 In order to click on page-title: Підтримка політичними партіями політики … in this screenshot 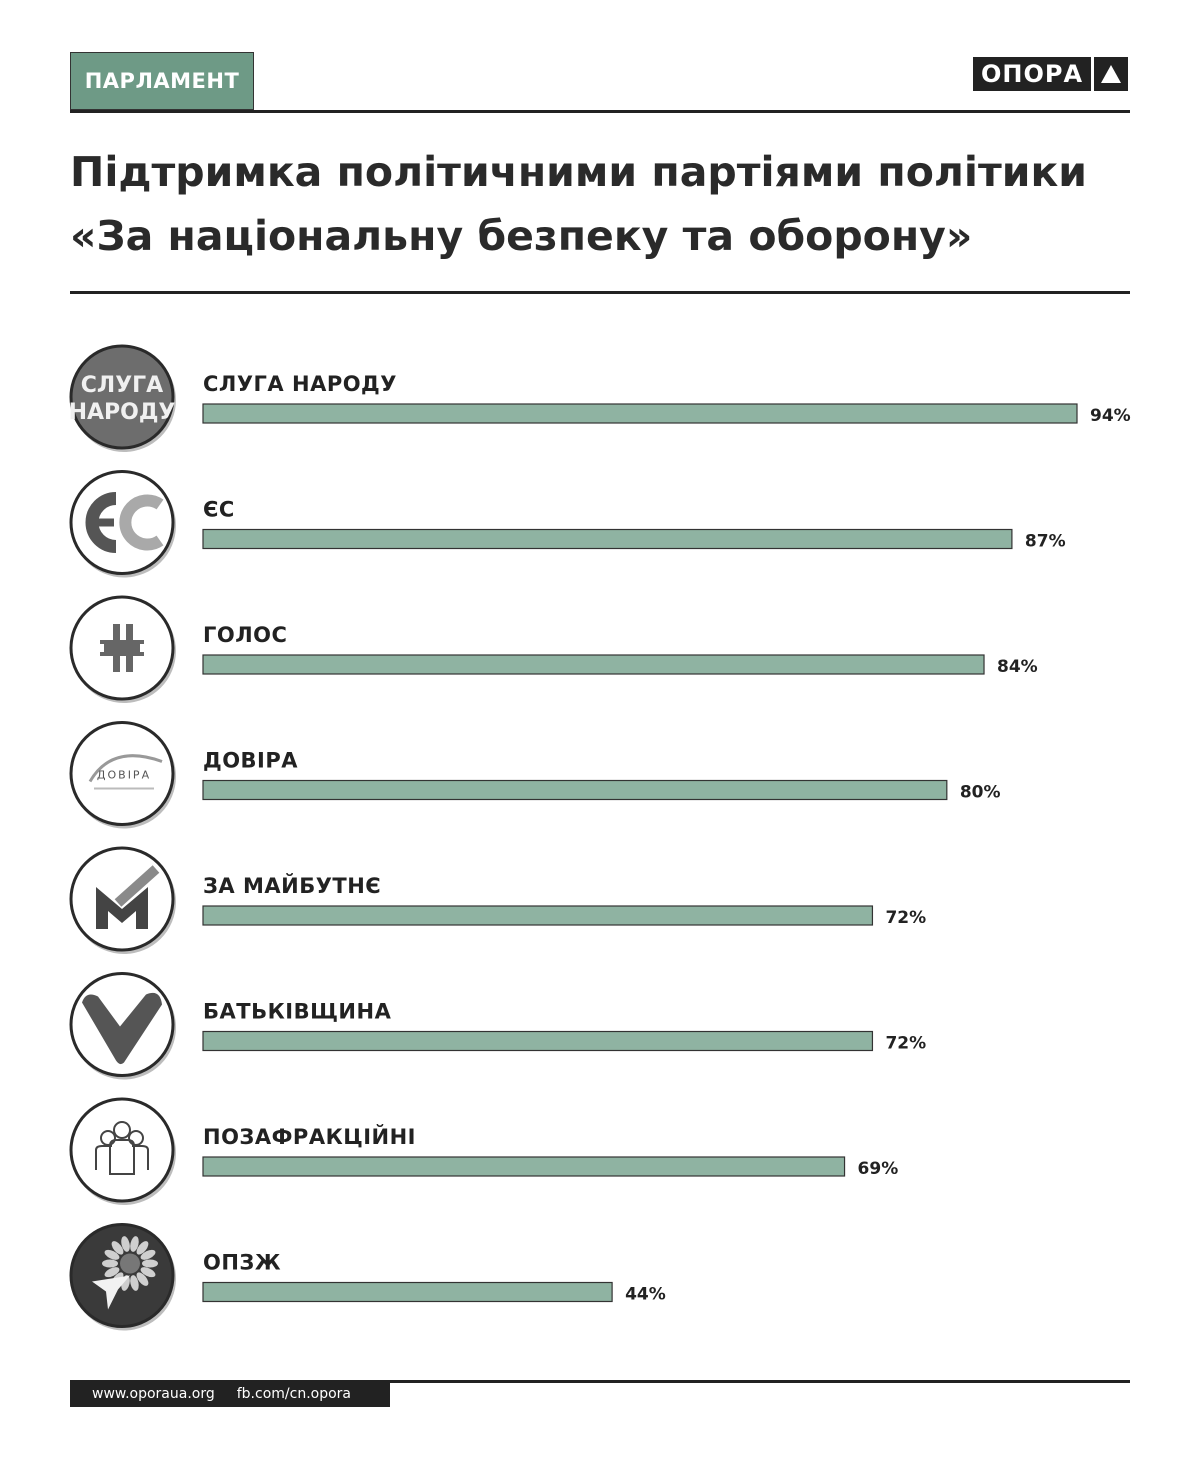, I will do `click(600, 204)`.